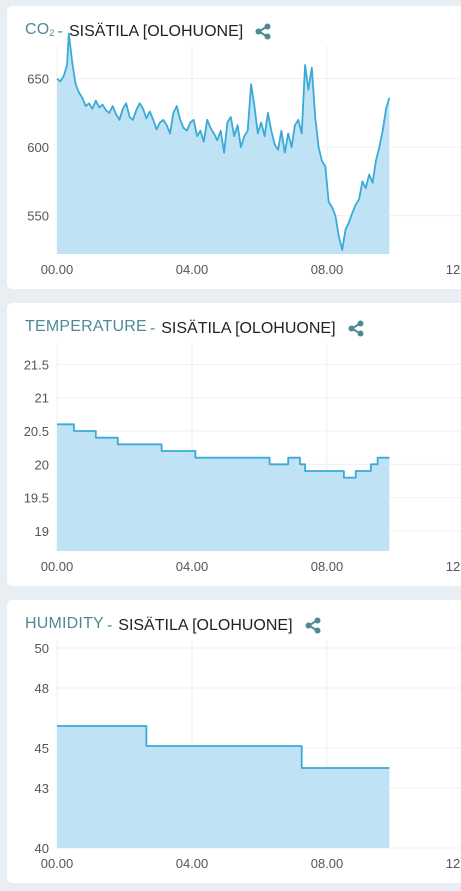 The height and width of the screenshot is (891, 461). What do you see at coordinates (36, 498) in the screenshot?
I see `y-tick-label: 19.5` at bounding box center [36, 498].